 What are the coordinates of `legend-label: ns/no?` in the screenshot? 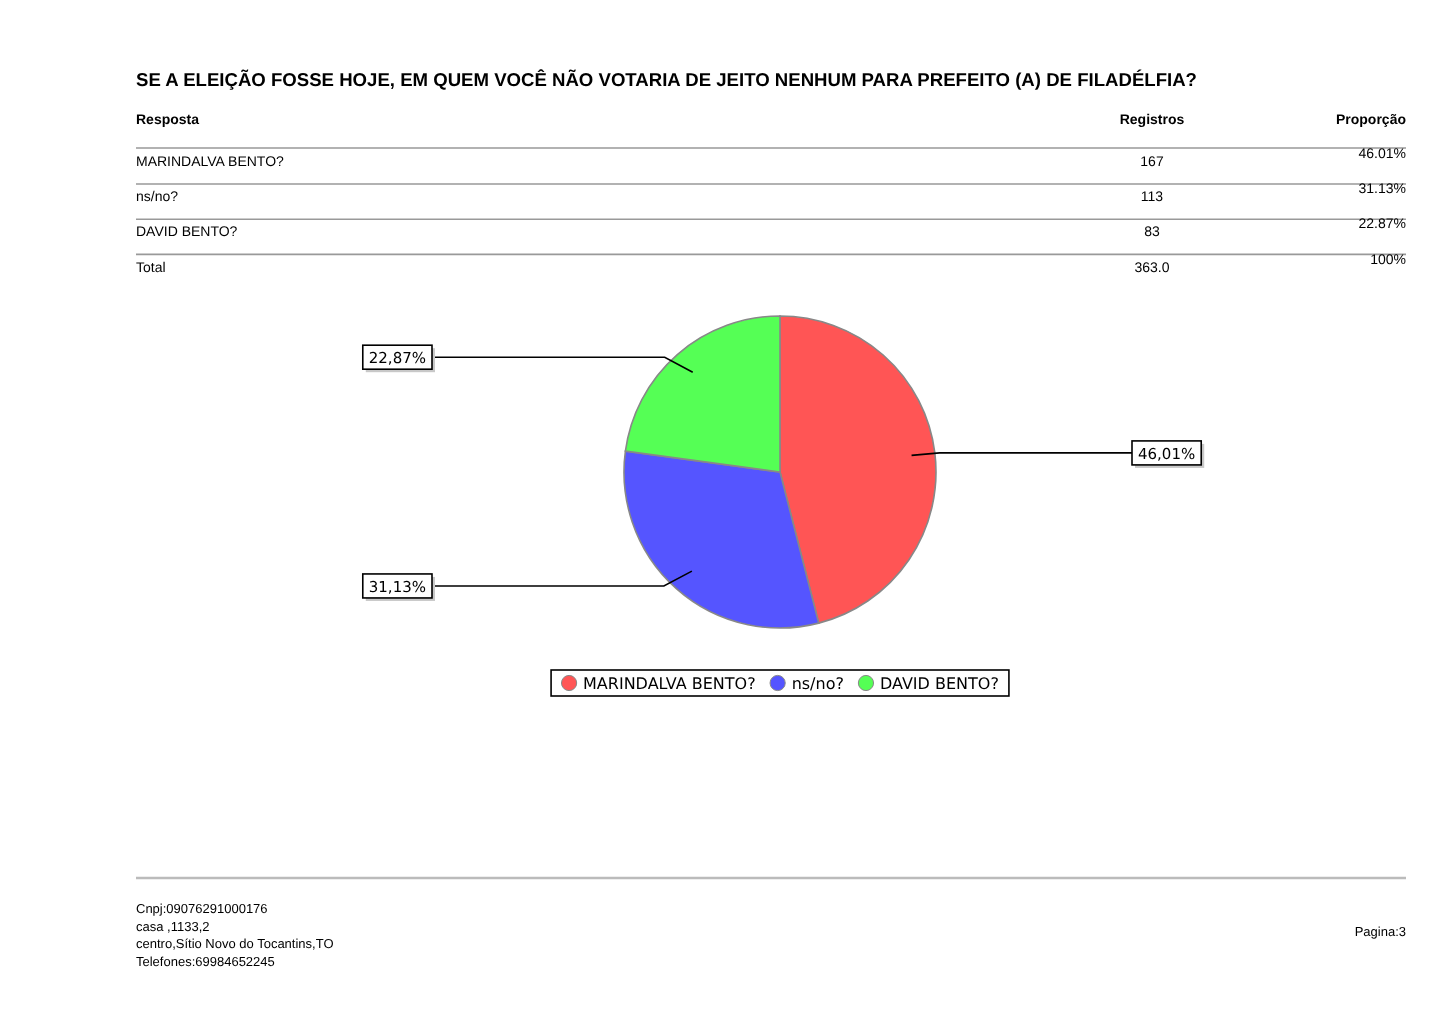 It's located at (817, 683).